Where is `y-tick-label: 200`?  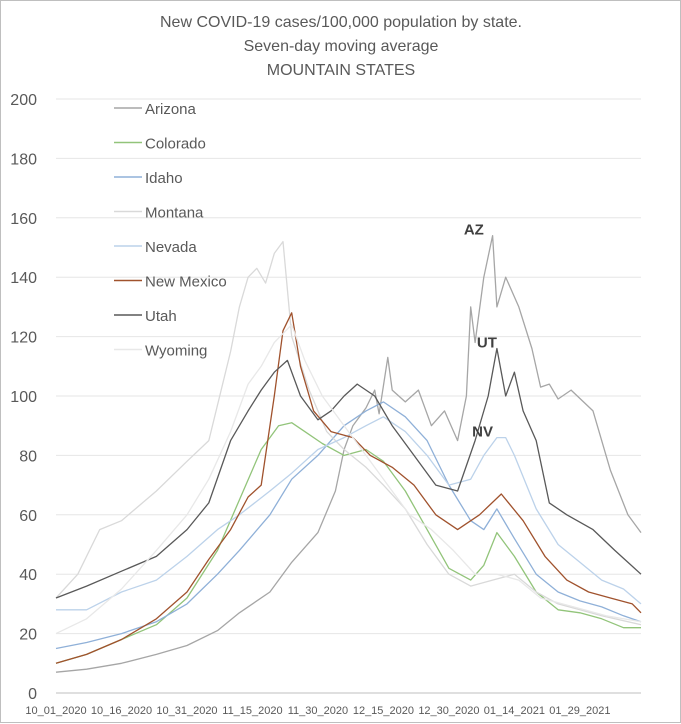 y-tick-label: 200 is located at coordinates (23, 100).